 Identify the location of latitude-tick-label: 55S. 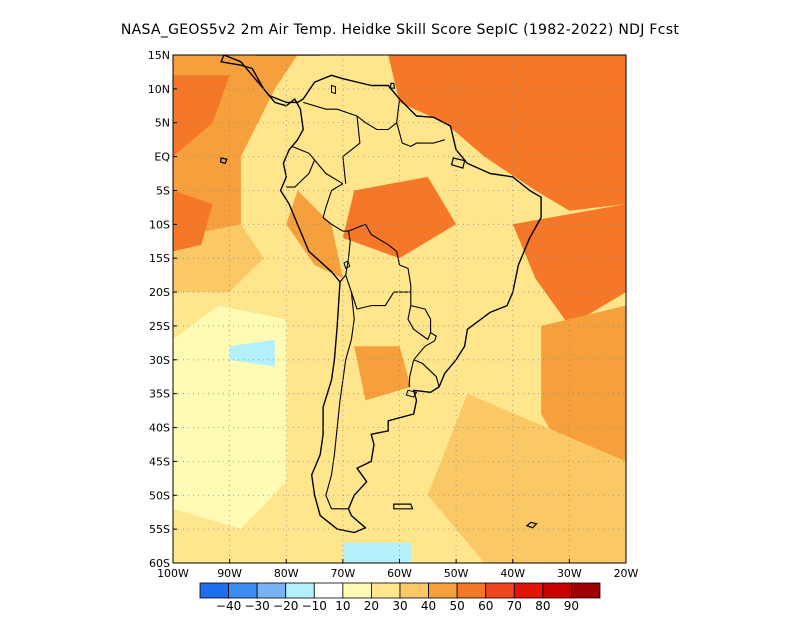
(159, 529).